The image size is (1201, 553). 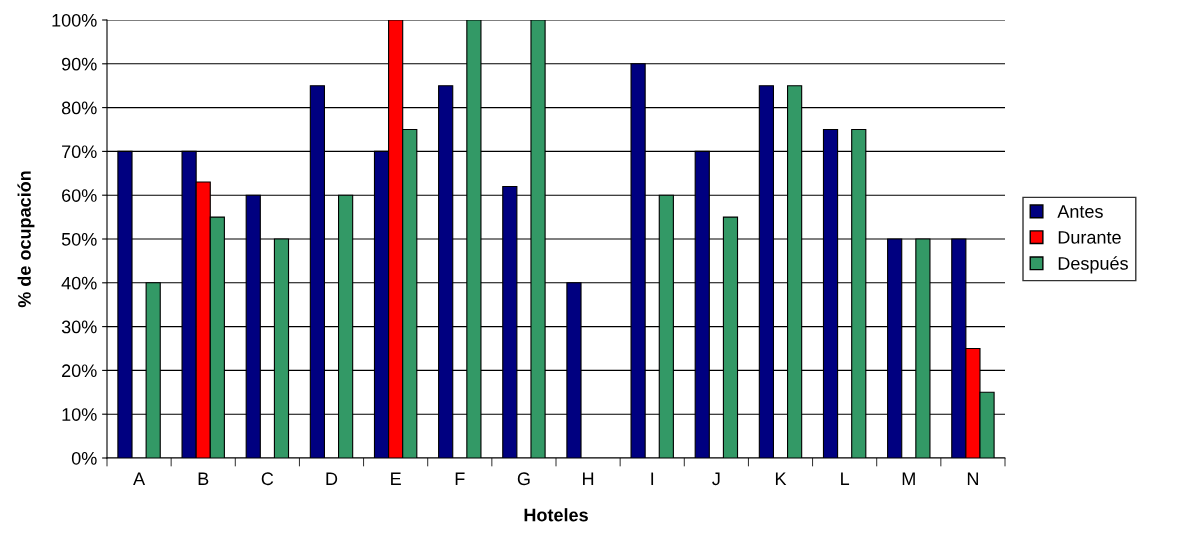 I want to click on x-tick-label: I, so click(x=652, y=478).